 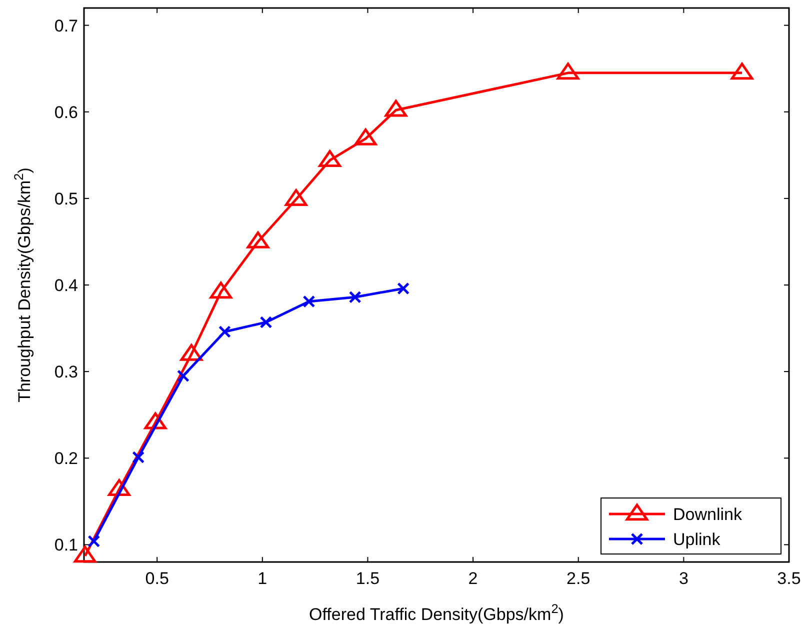 I want to click on x-tick-label: 3.5, so click(x=789, y=578).